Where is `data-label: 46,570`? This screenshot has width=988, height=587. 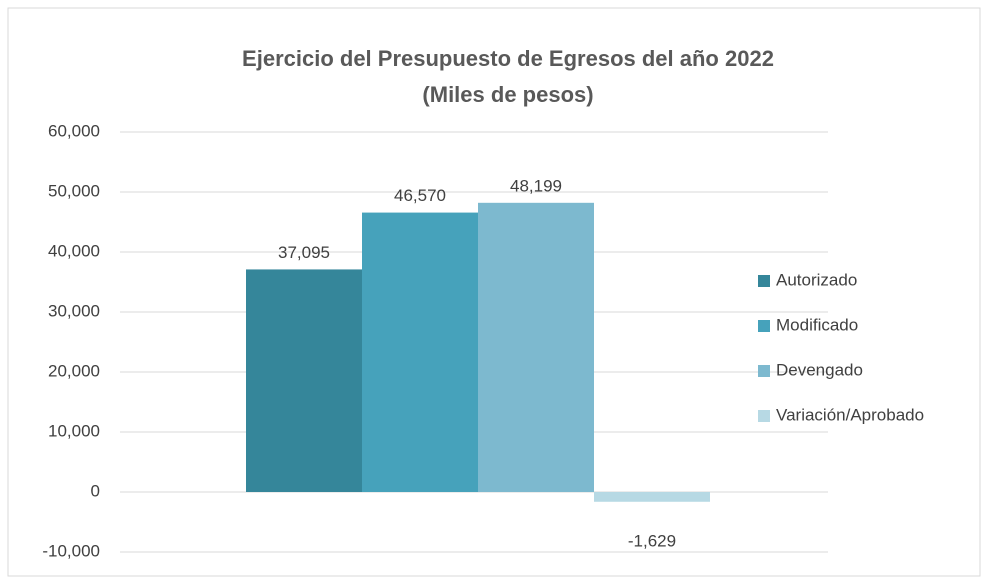
data-label: 46,570 is located at coordinates (420, 195).